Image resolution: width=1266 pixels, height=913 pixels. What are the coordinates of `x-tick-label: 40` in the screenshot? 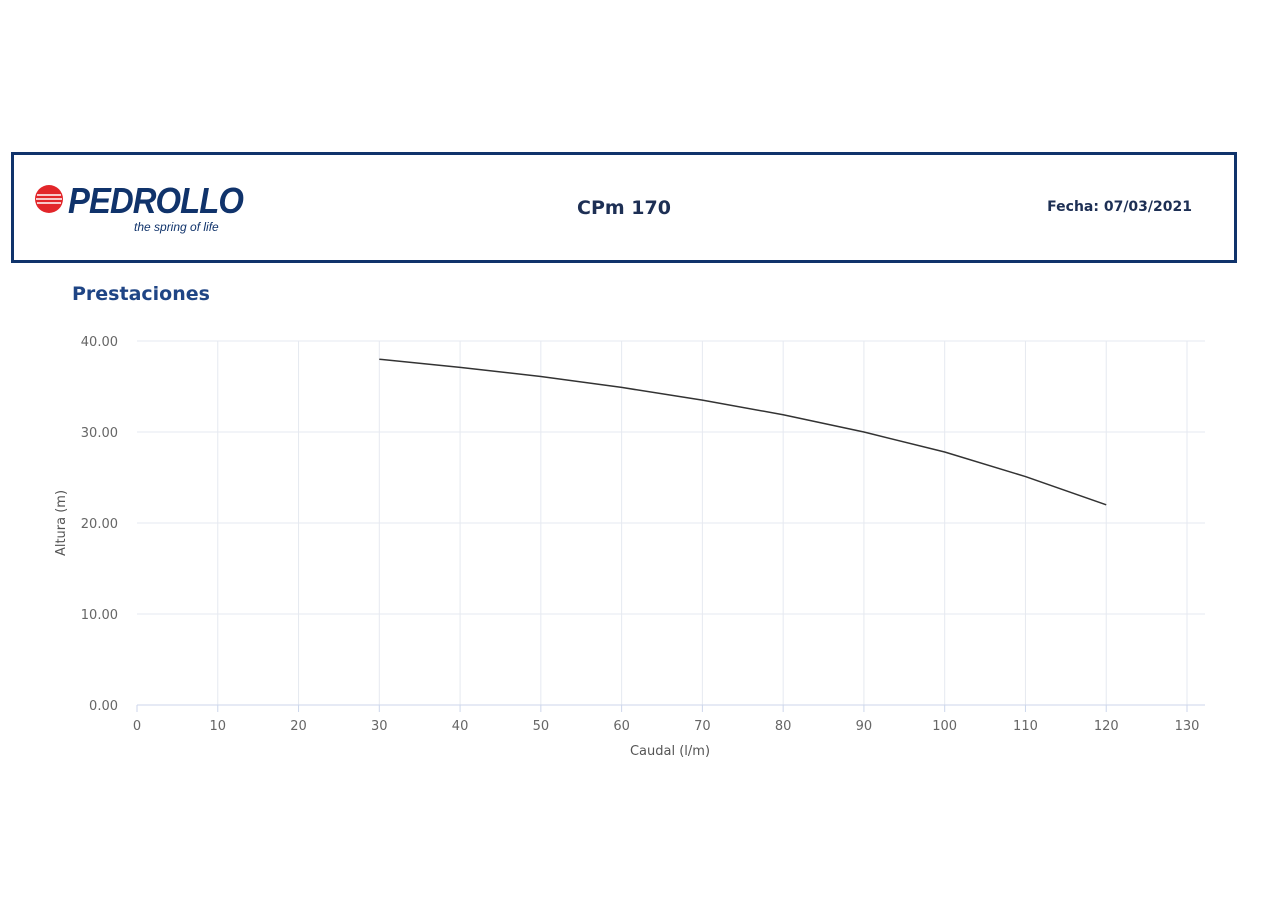 It's located at (460, 726).